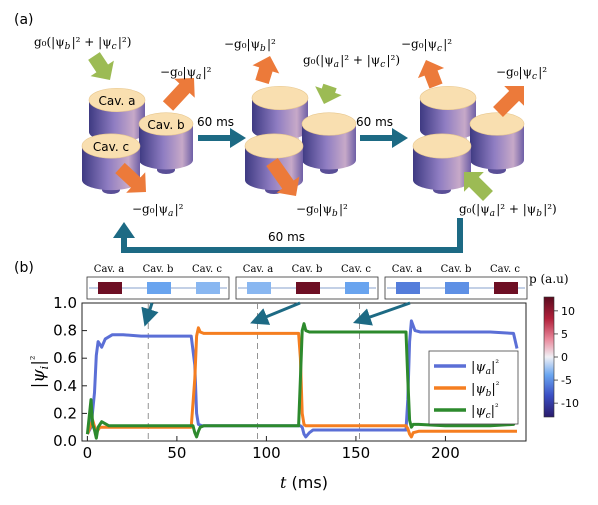 The height and width of the screenshot is (505, 598). I want to click on cavity-state-3: −g₀|ψc |² −g₀|ψc |² g₀(|ψa |² + |ψb |²), so click(479, 128).